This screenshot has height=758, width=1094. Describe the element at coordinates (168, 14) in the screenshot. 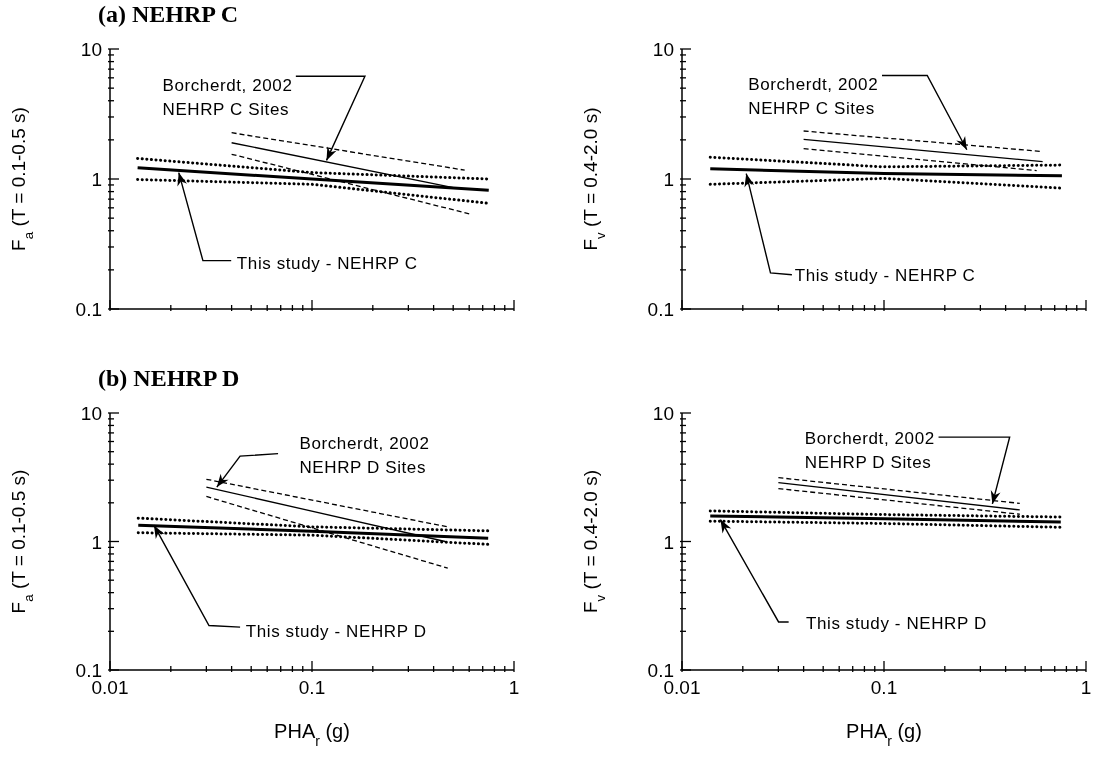

I see `chart-title: (a) NEHRP C` at that location.